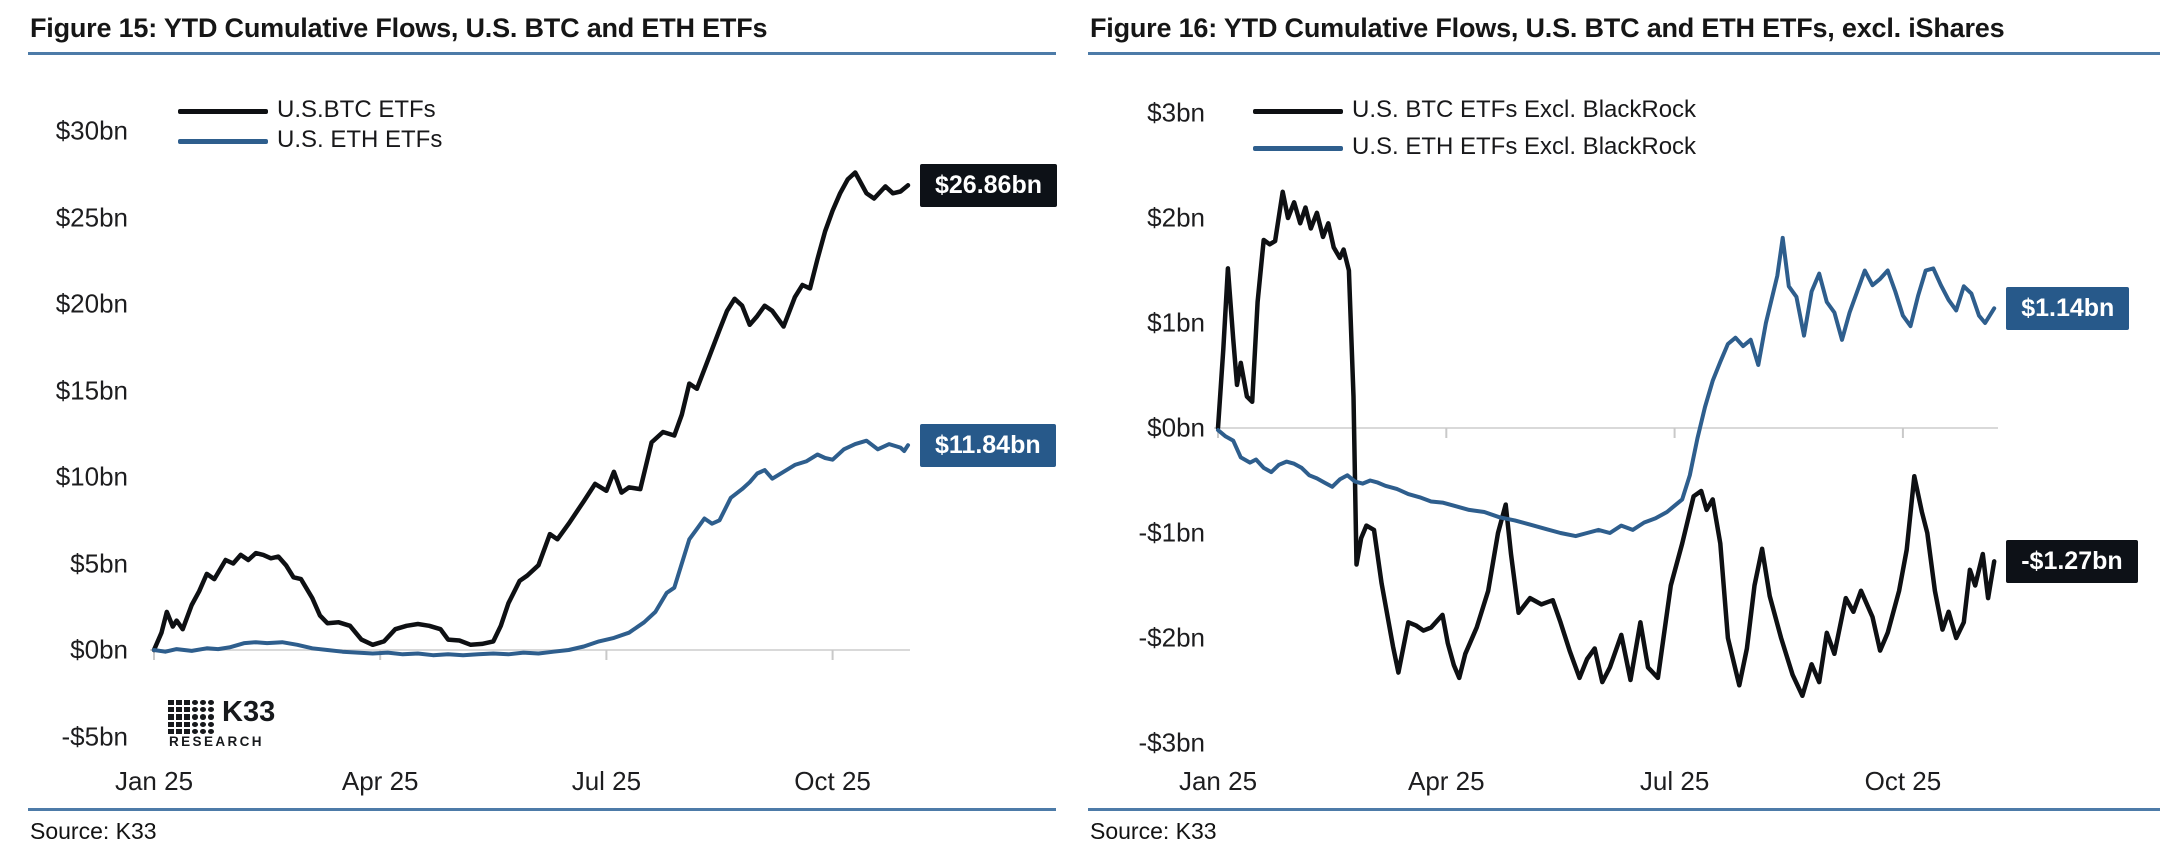  Describe the element at coordinates (356, 109) in the screenshot. I see `legend-label: U.S.BTC ETFs` at that location.